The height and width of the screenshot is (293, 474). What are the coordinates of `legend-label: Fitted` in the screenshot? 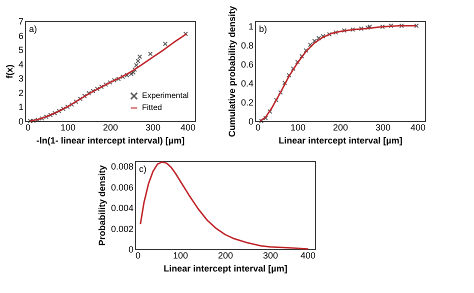 It's located at (152, 107).